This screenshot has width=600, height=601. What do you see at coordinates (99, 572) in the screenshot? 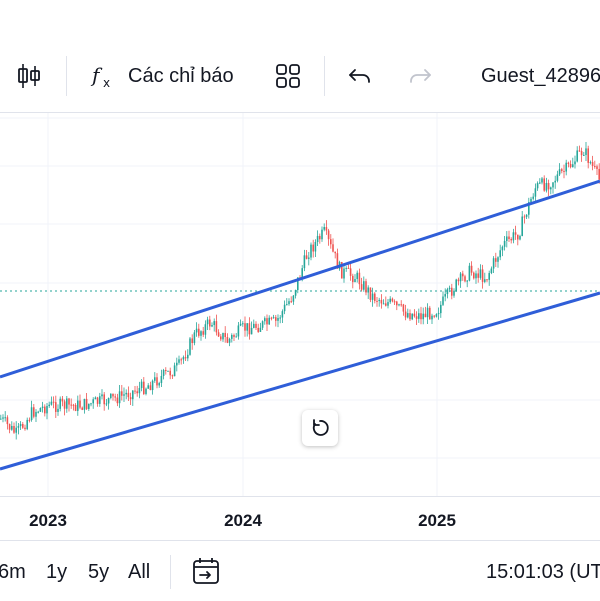
I see `range-5y-button: 5y` at bounding box center [99, 572].